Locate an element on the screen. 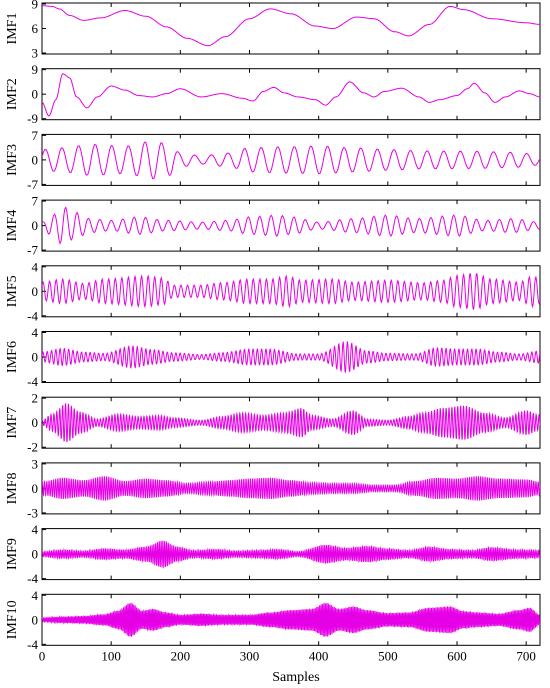 The image size is (550, 688). panel-imf6: -4 0 4 IMF6 is located at coordinates (273, 357).